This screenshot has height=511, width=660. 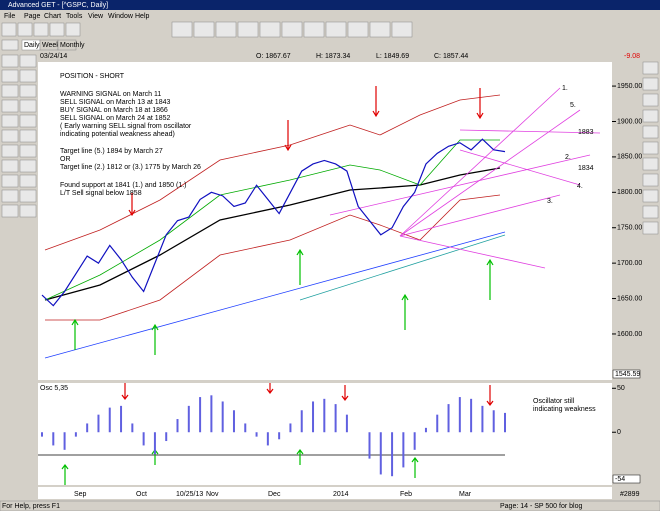 What do you see at coordinates (114, 110) in the screenshot?
I see `note: BUY SIGNAL on March 18 at 1866` at bounding box center [114, 110].